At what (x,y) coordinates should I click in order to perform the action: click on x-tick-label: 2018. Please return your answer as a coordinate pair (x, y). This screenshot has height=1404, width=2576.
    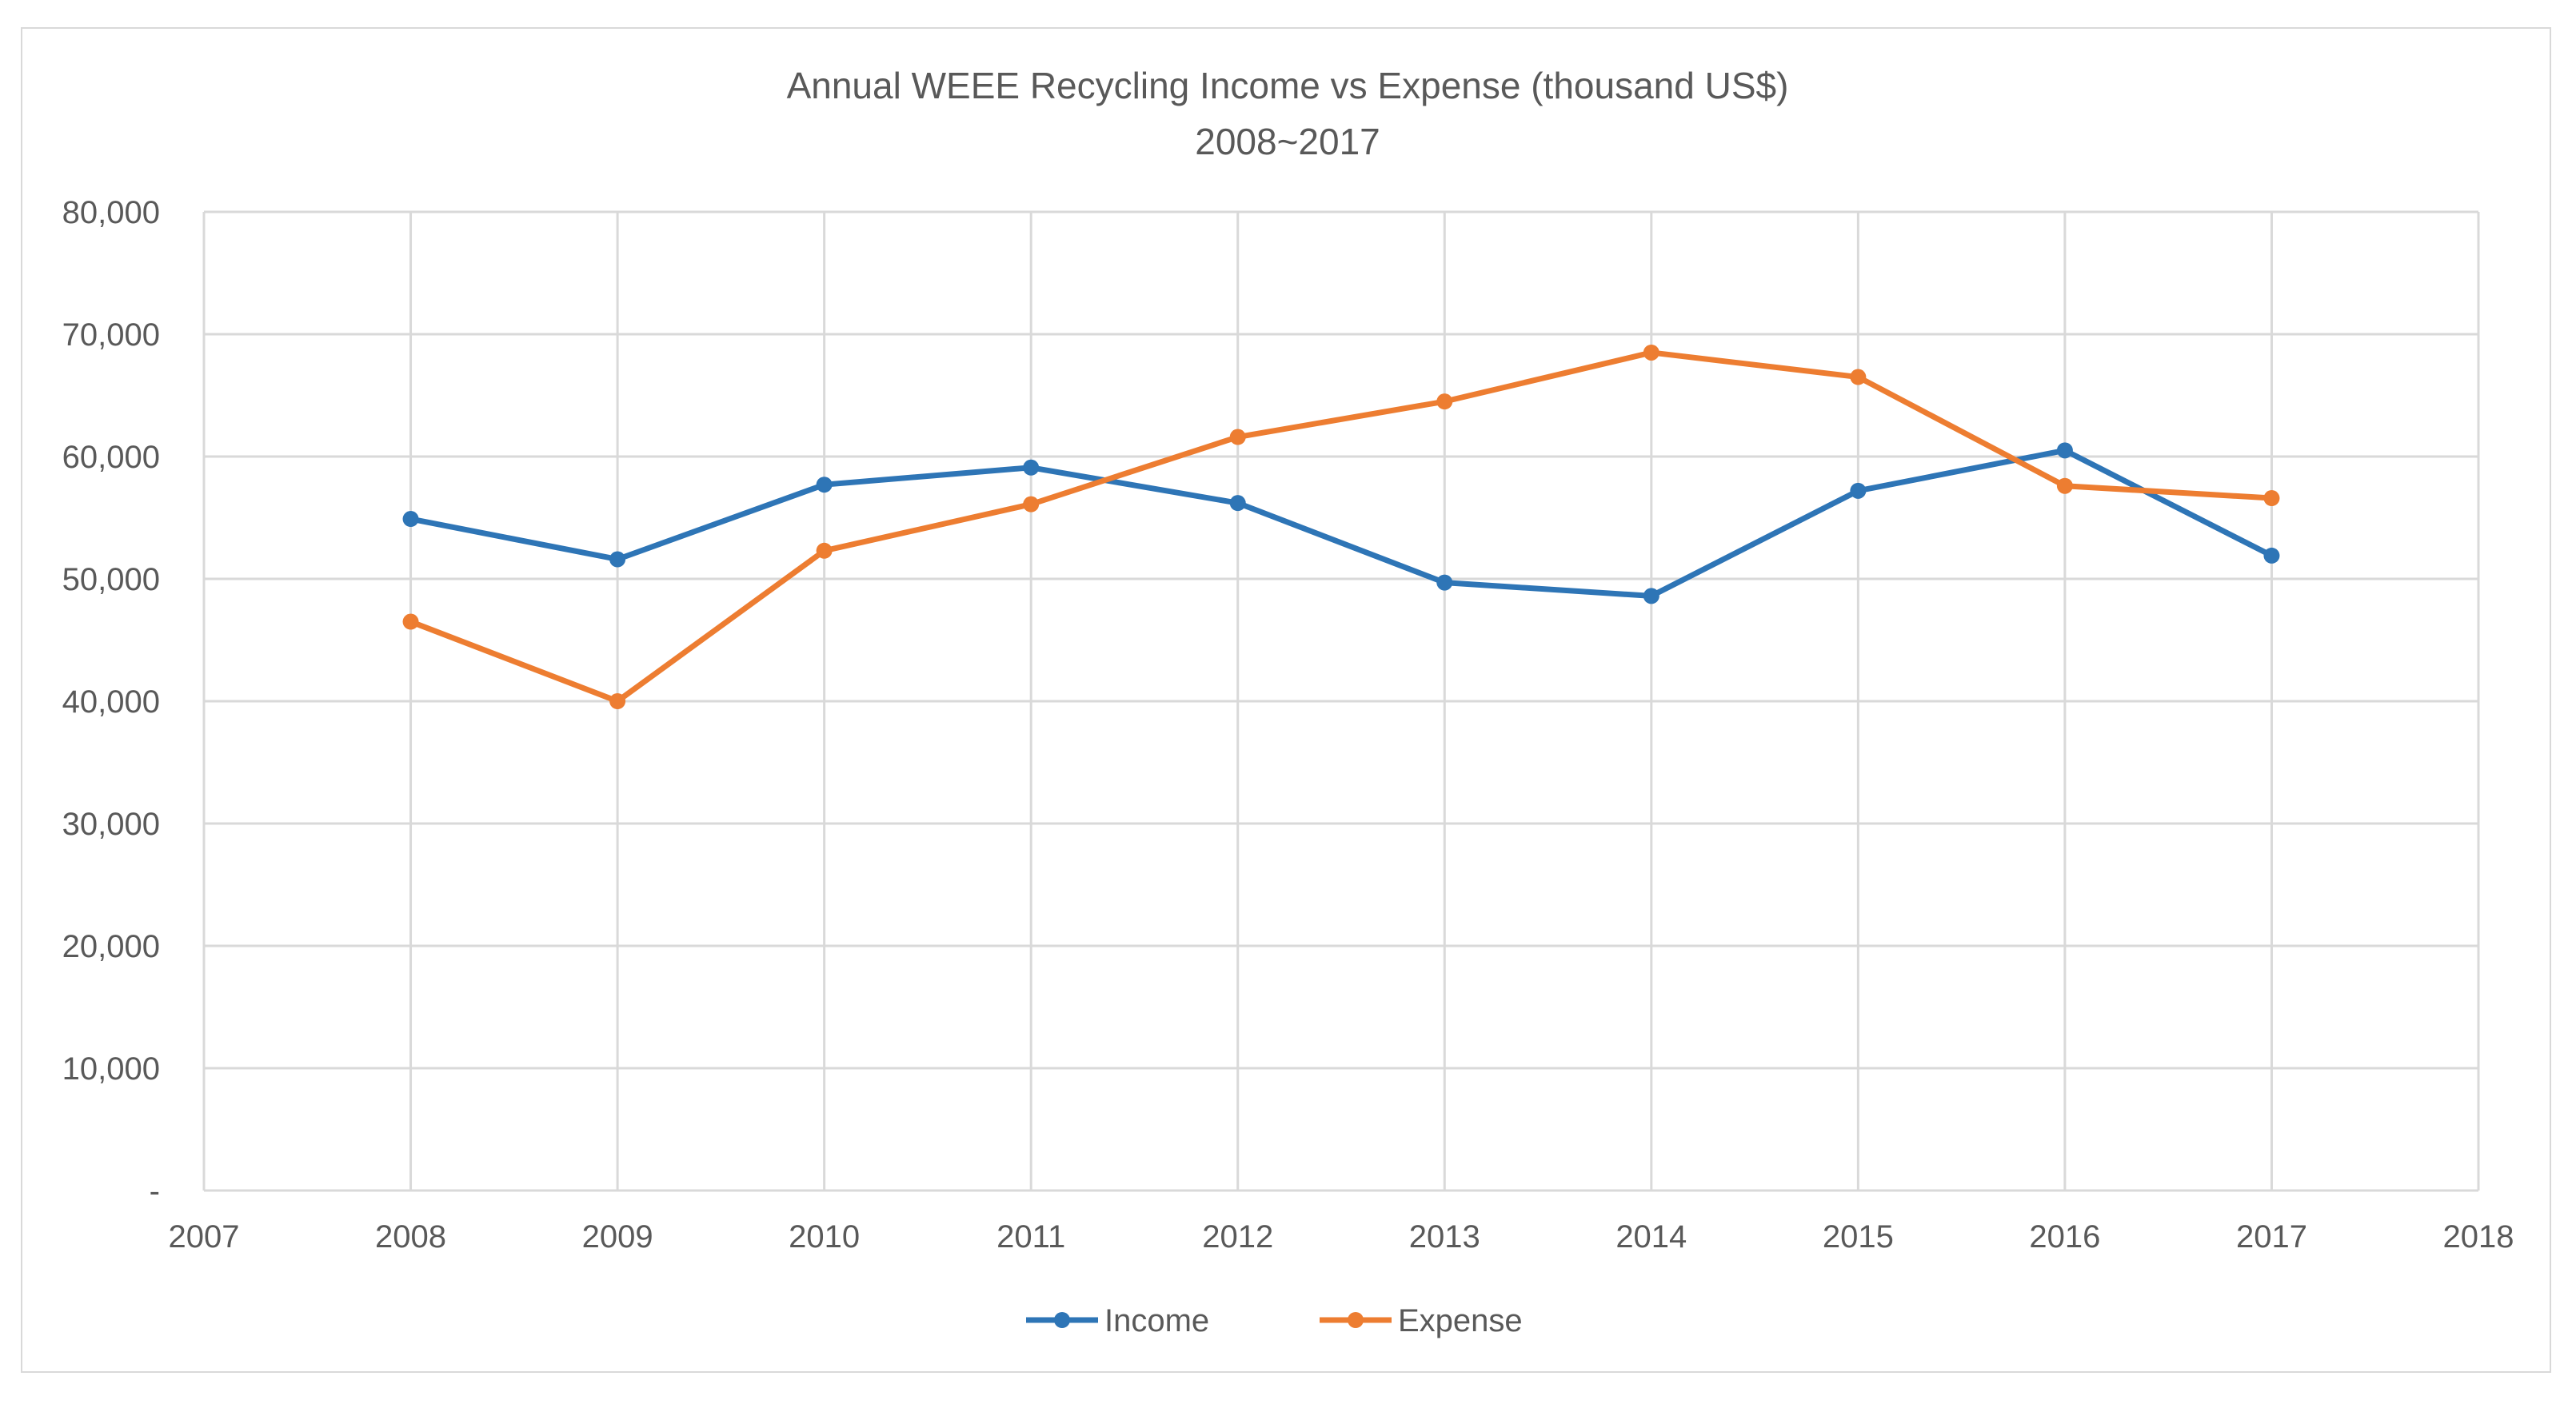
    Looking at the image, I should click on (2479, 1236).